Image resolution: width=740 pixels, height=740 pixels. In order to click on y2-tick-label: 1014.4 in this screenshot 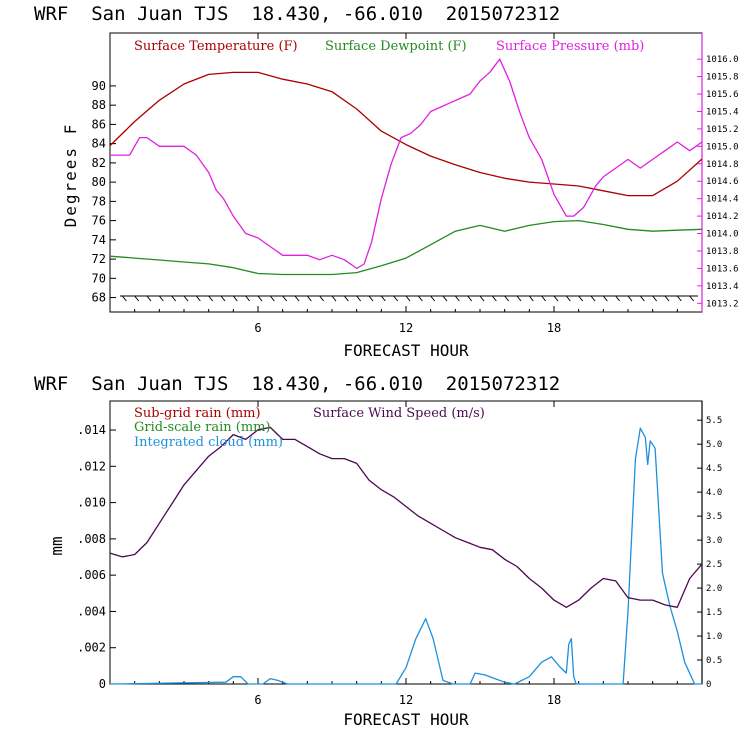, I will do `click(722, 200)`.